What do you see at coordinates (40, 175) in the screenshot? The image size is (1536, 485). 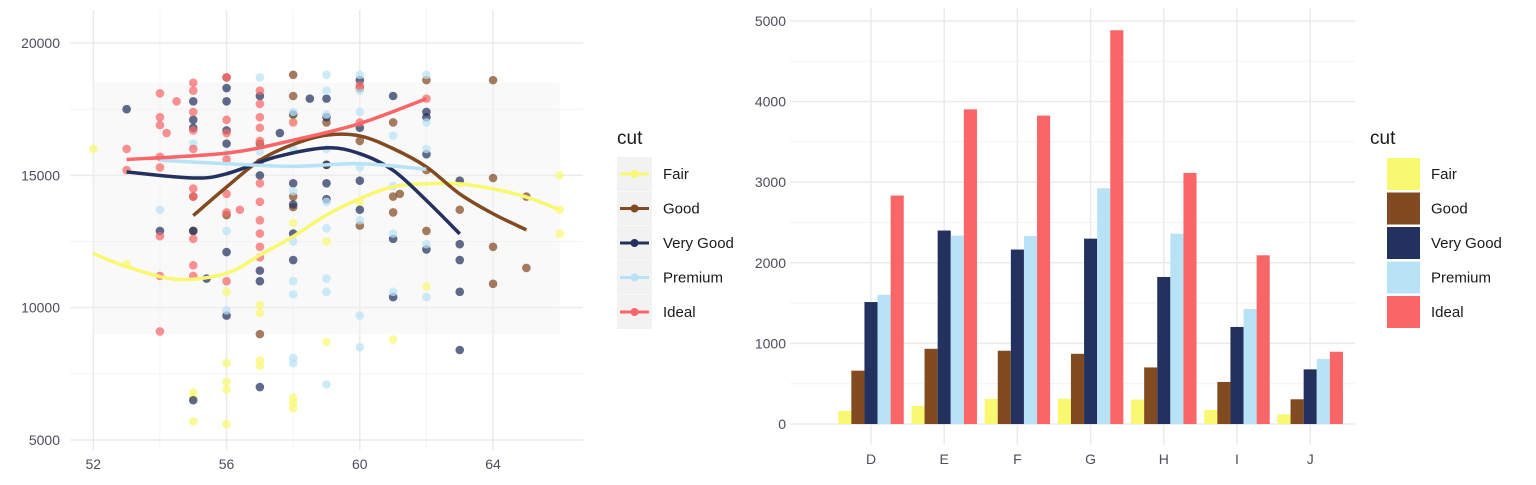 I see `y-tick-label: 15000` at bounding box center [40, 175].